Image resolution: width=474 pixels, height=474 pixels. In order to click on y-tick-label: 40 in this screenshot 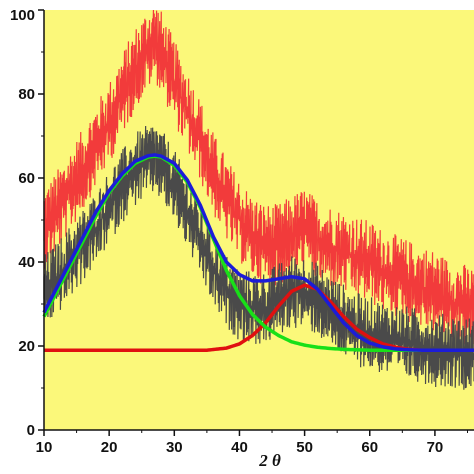, I will do `click(26, 262)`.